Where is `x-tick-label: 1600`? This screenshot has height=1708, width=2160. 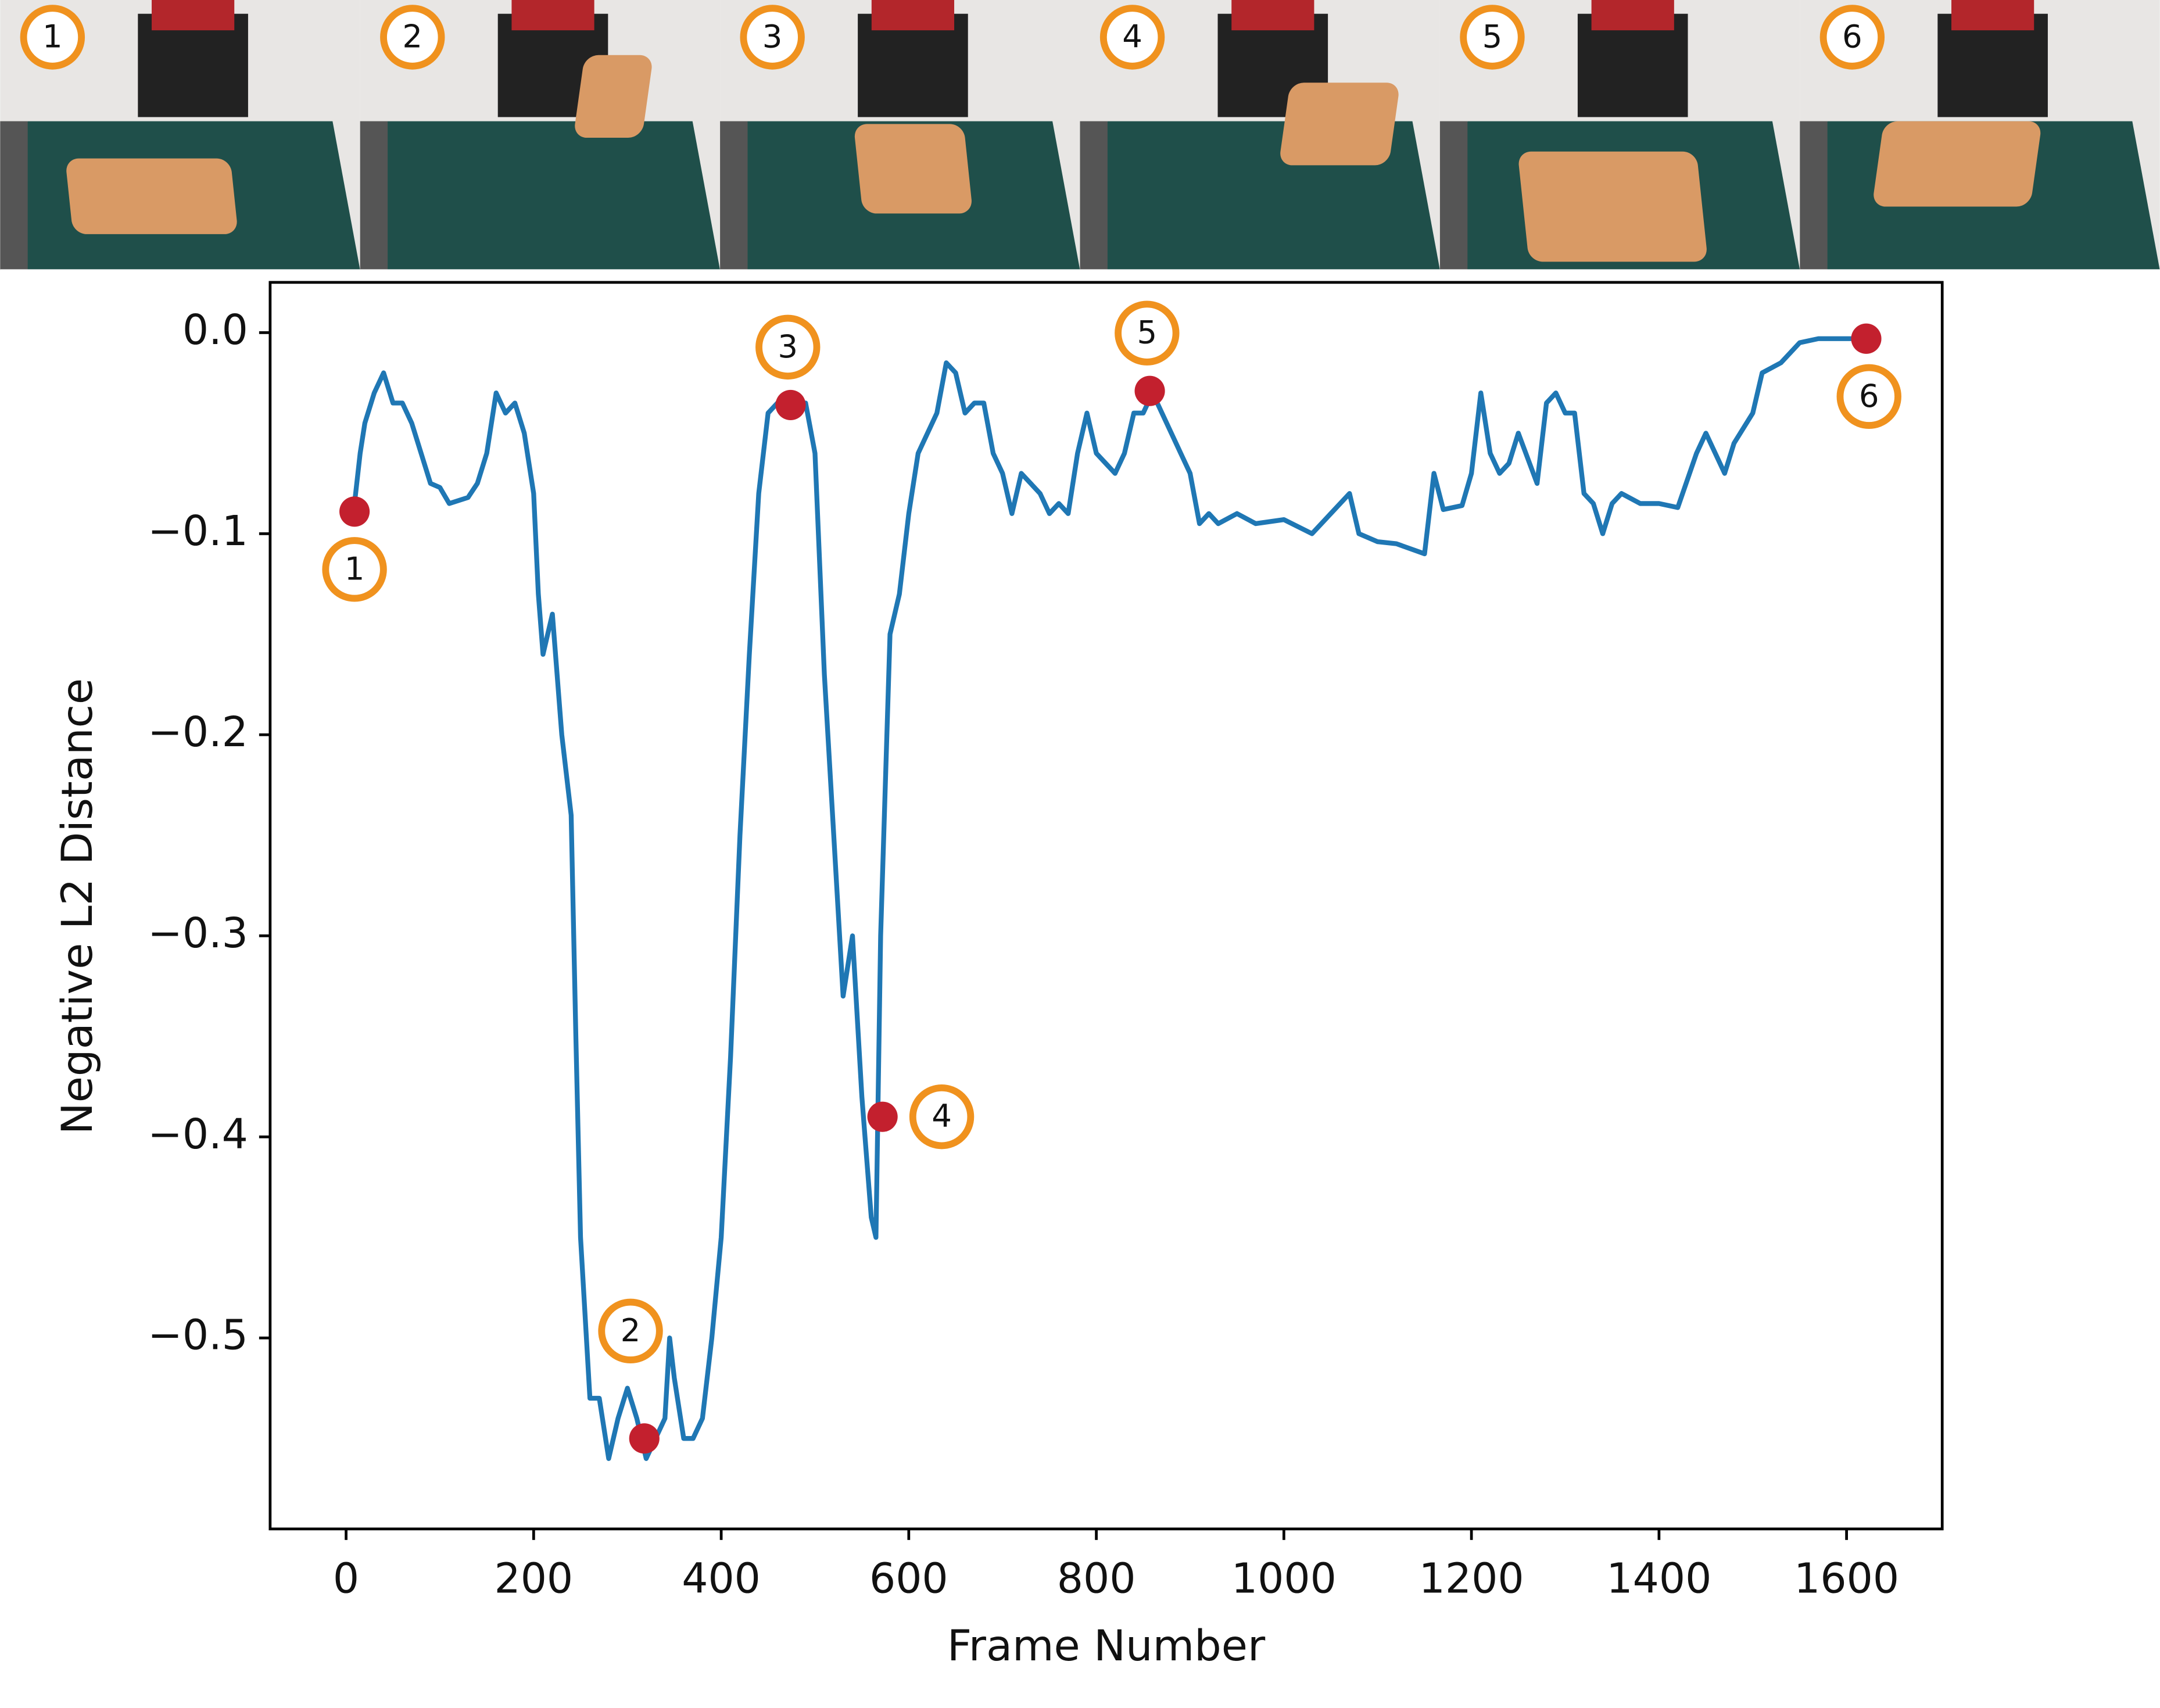
x-tick-label: 1600 is located at coordinates (1846, 1578).